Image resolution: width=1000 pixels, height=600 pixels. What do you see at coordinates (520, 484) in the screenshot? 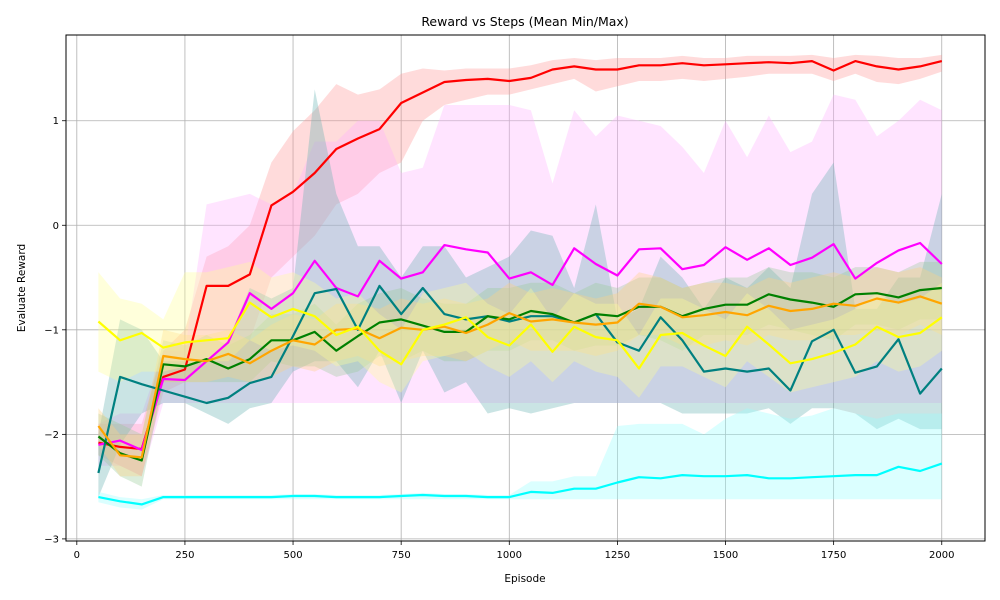
I see `line-cyan` at bounding box center [520, 484].